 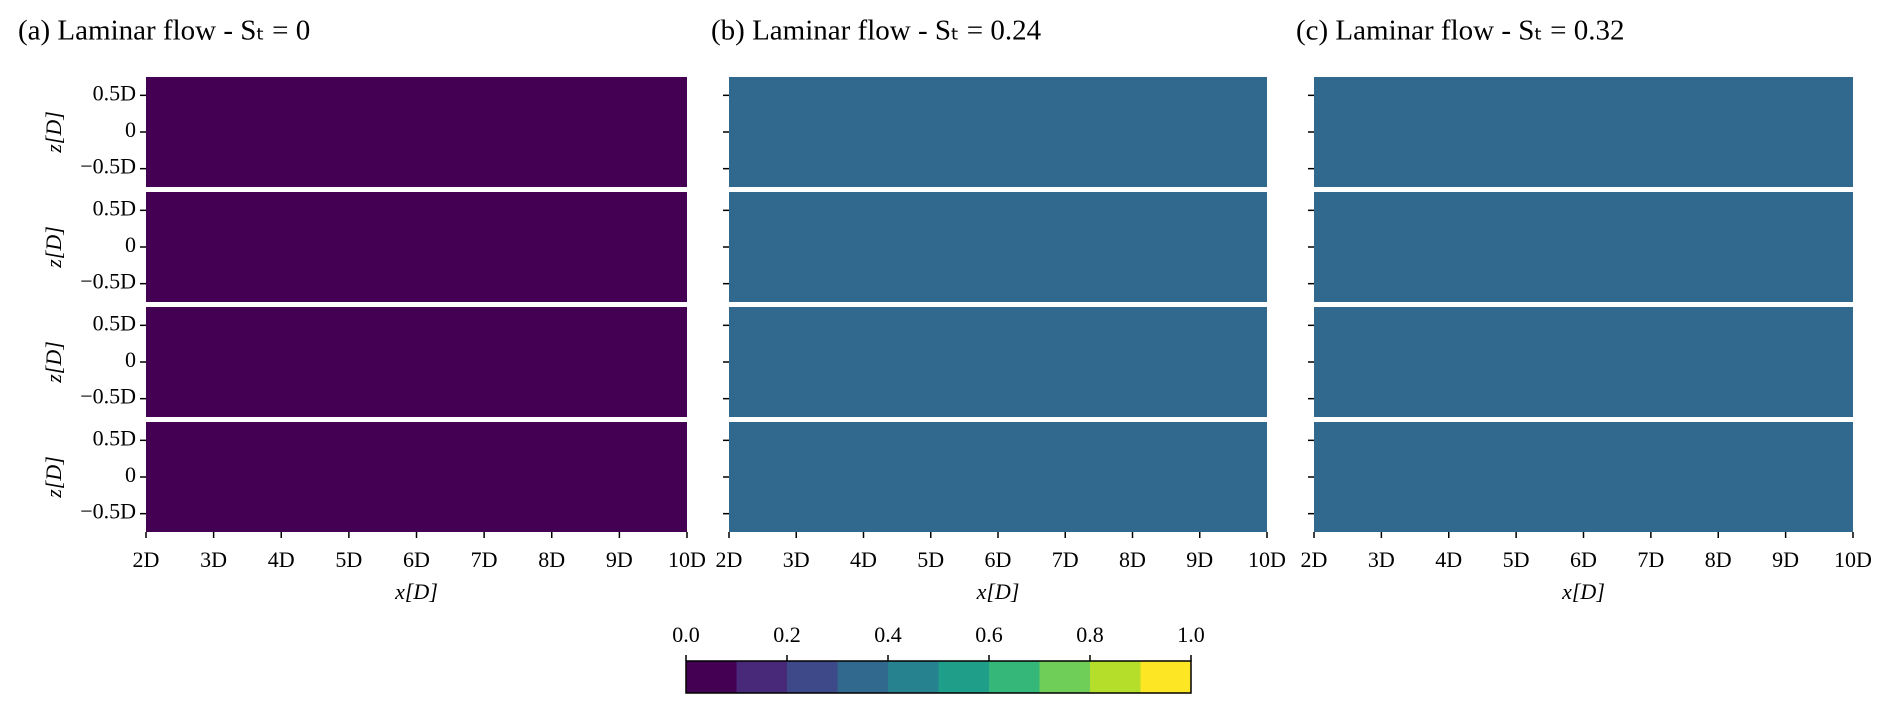 I want to click on colorbar-tick-label: 1.0, so click(x=1191, y=634).